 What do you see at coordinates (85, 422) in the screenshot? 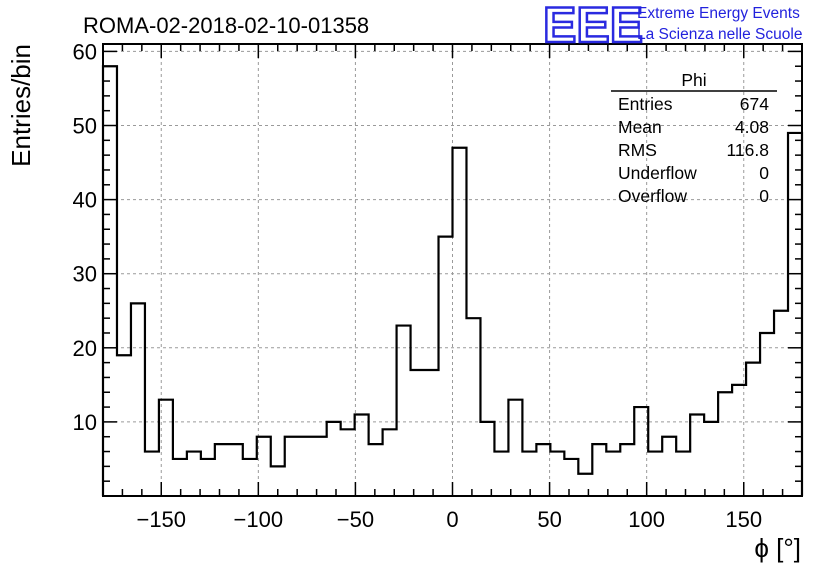
I see `y-tick-label: 10` at bounding box center [85, 422].